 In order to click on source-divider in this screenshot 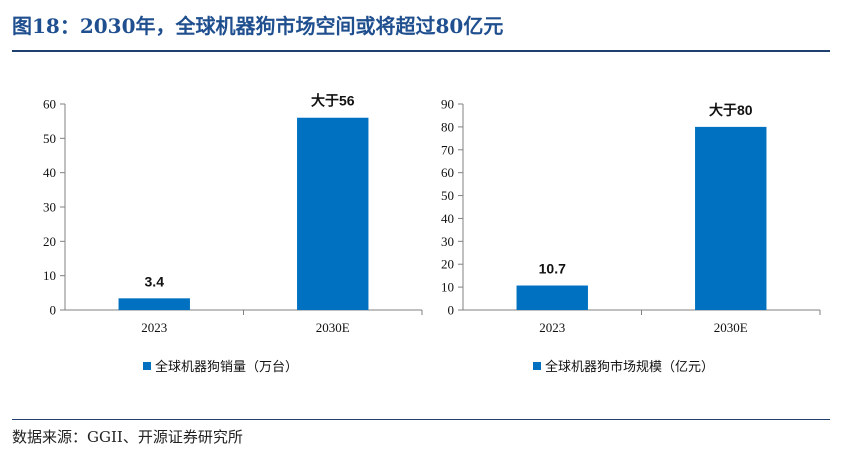, I will do `click(421, 419)`.